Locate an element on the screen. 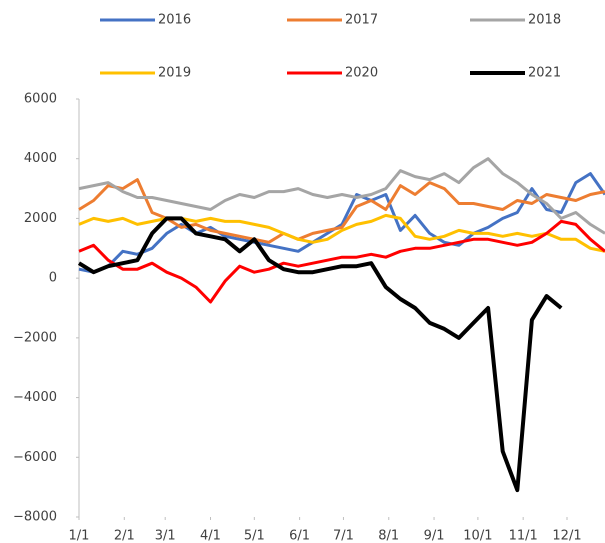 This screenshot has height=543, width=605. x-tick-label: 8/1 is located at coordinates (388, 536).